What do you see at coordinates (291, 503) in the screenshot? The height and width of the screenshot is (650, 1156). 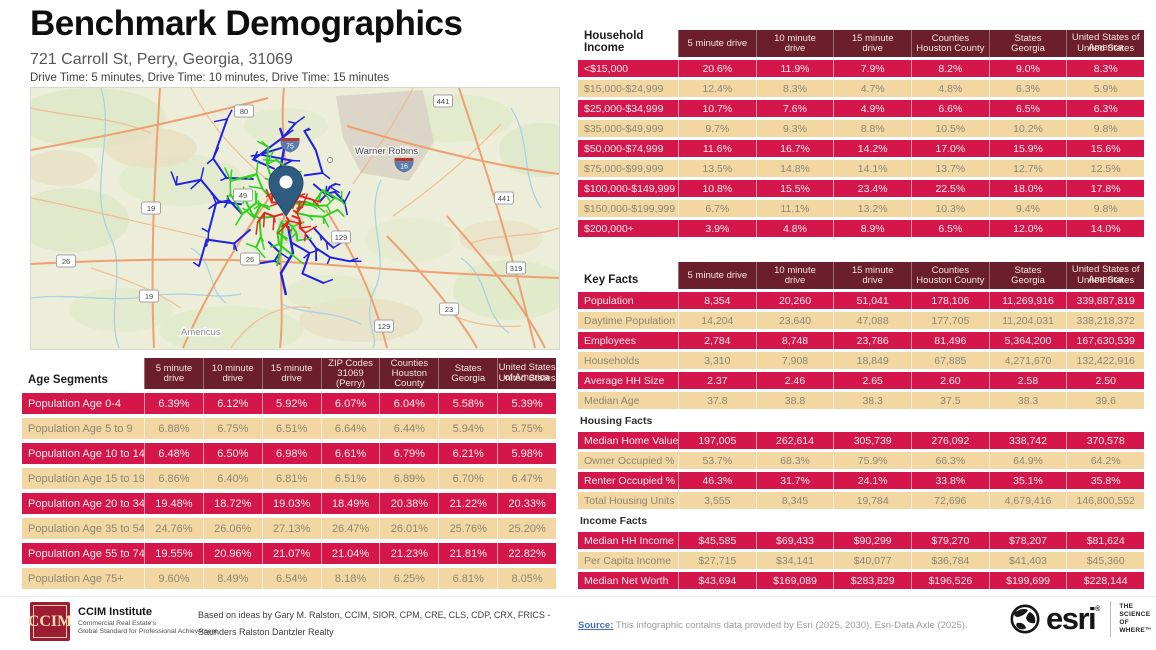 I see `value-cell: 19.03%` at bounding box center [291, 503].